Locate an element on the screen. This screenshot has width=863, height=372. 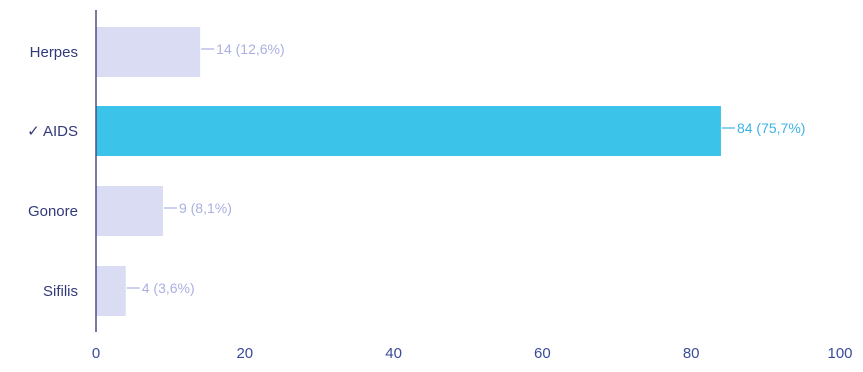
category-label-sifilis: Sifilis is located at coordinates (60, 291).